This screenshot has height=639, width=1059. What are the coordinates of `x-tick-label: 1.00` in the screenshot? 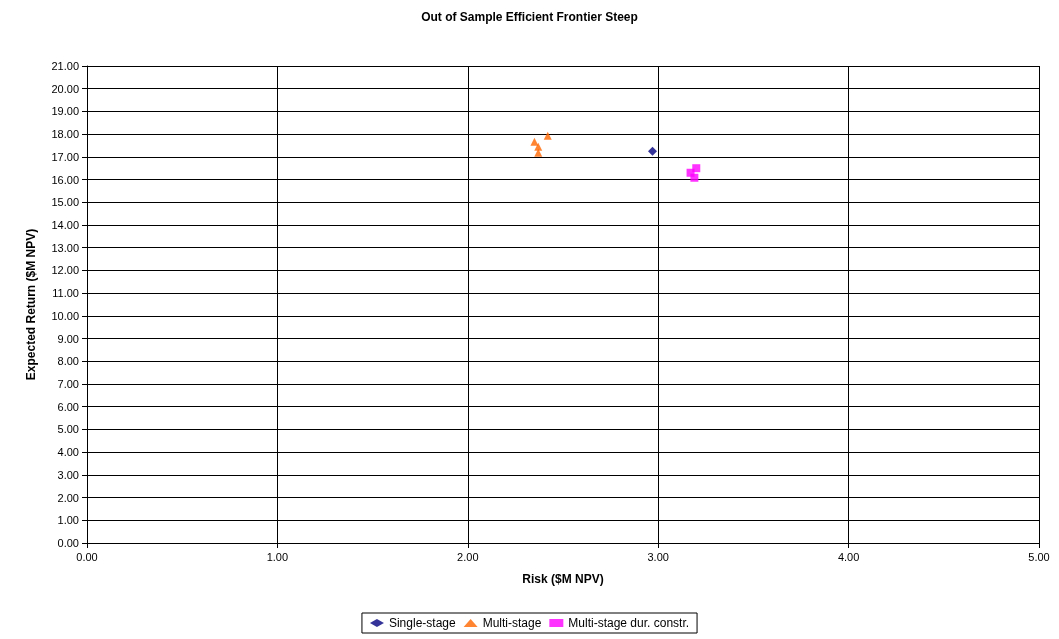 It's located at (277, 556).